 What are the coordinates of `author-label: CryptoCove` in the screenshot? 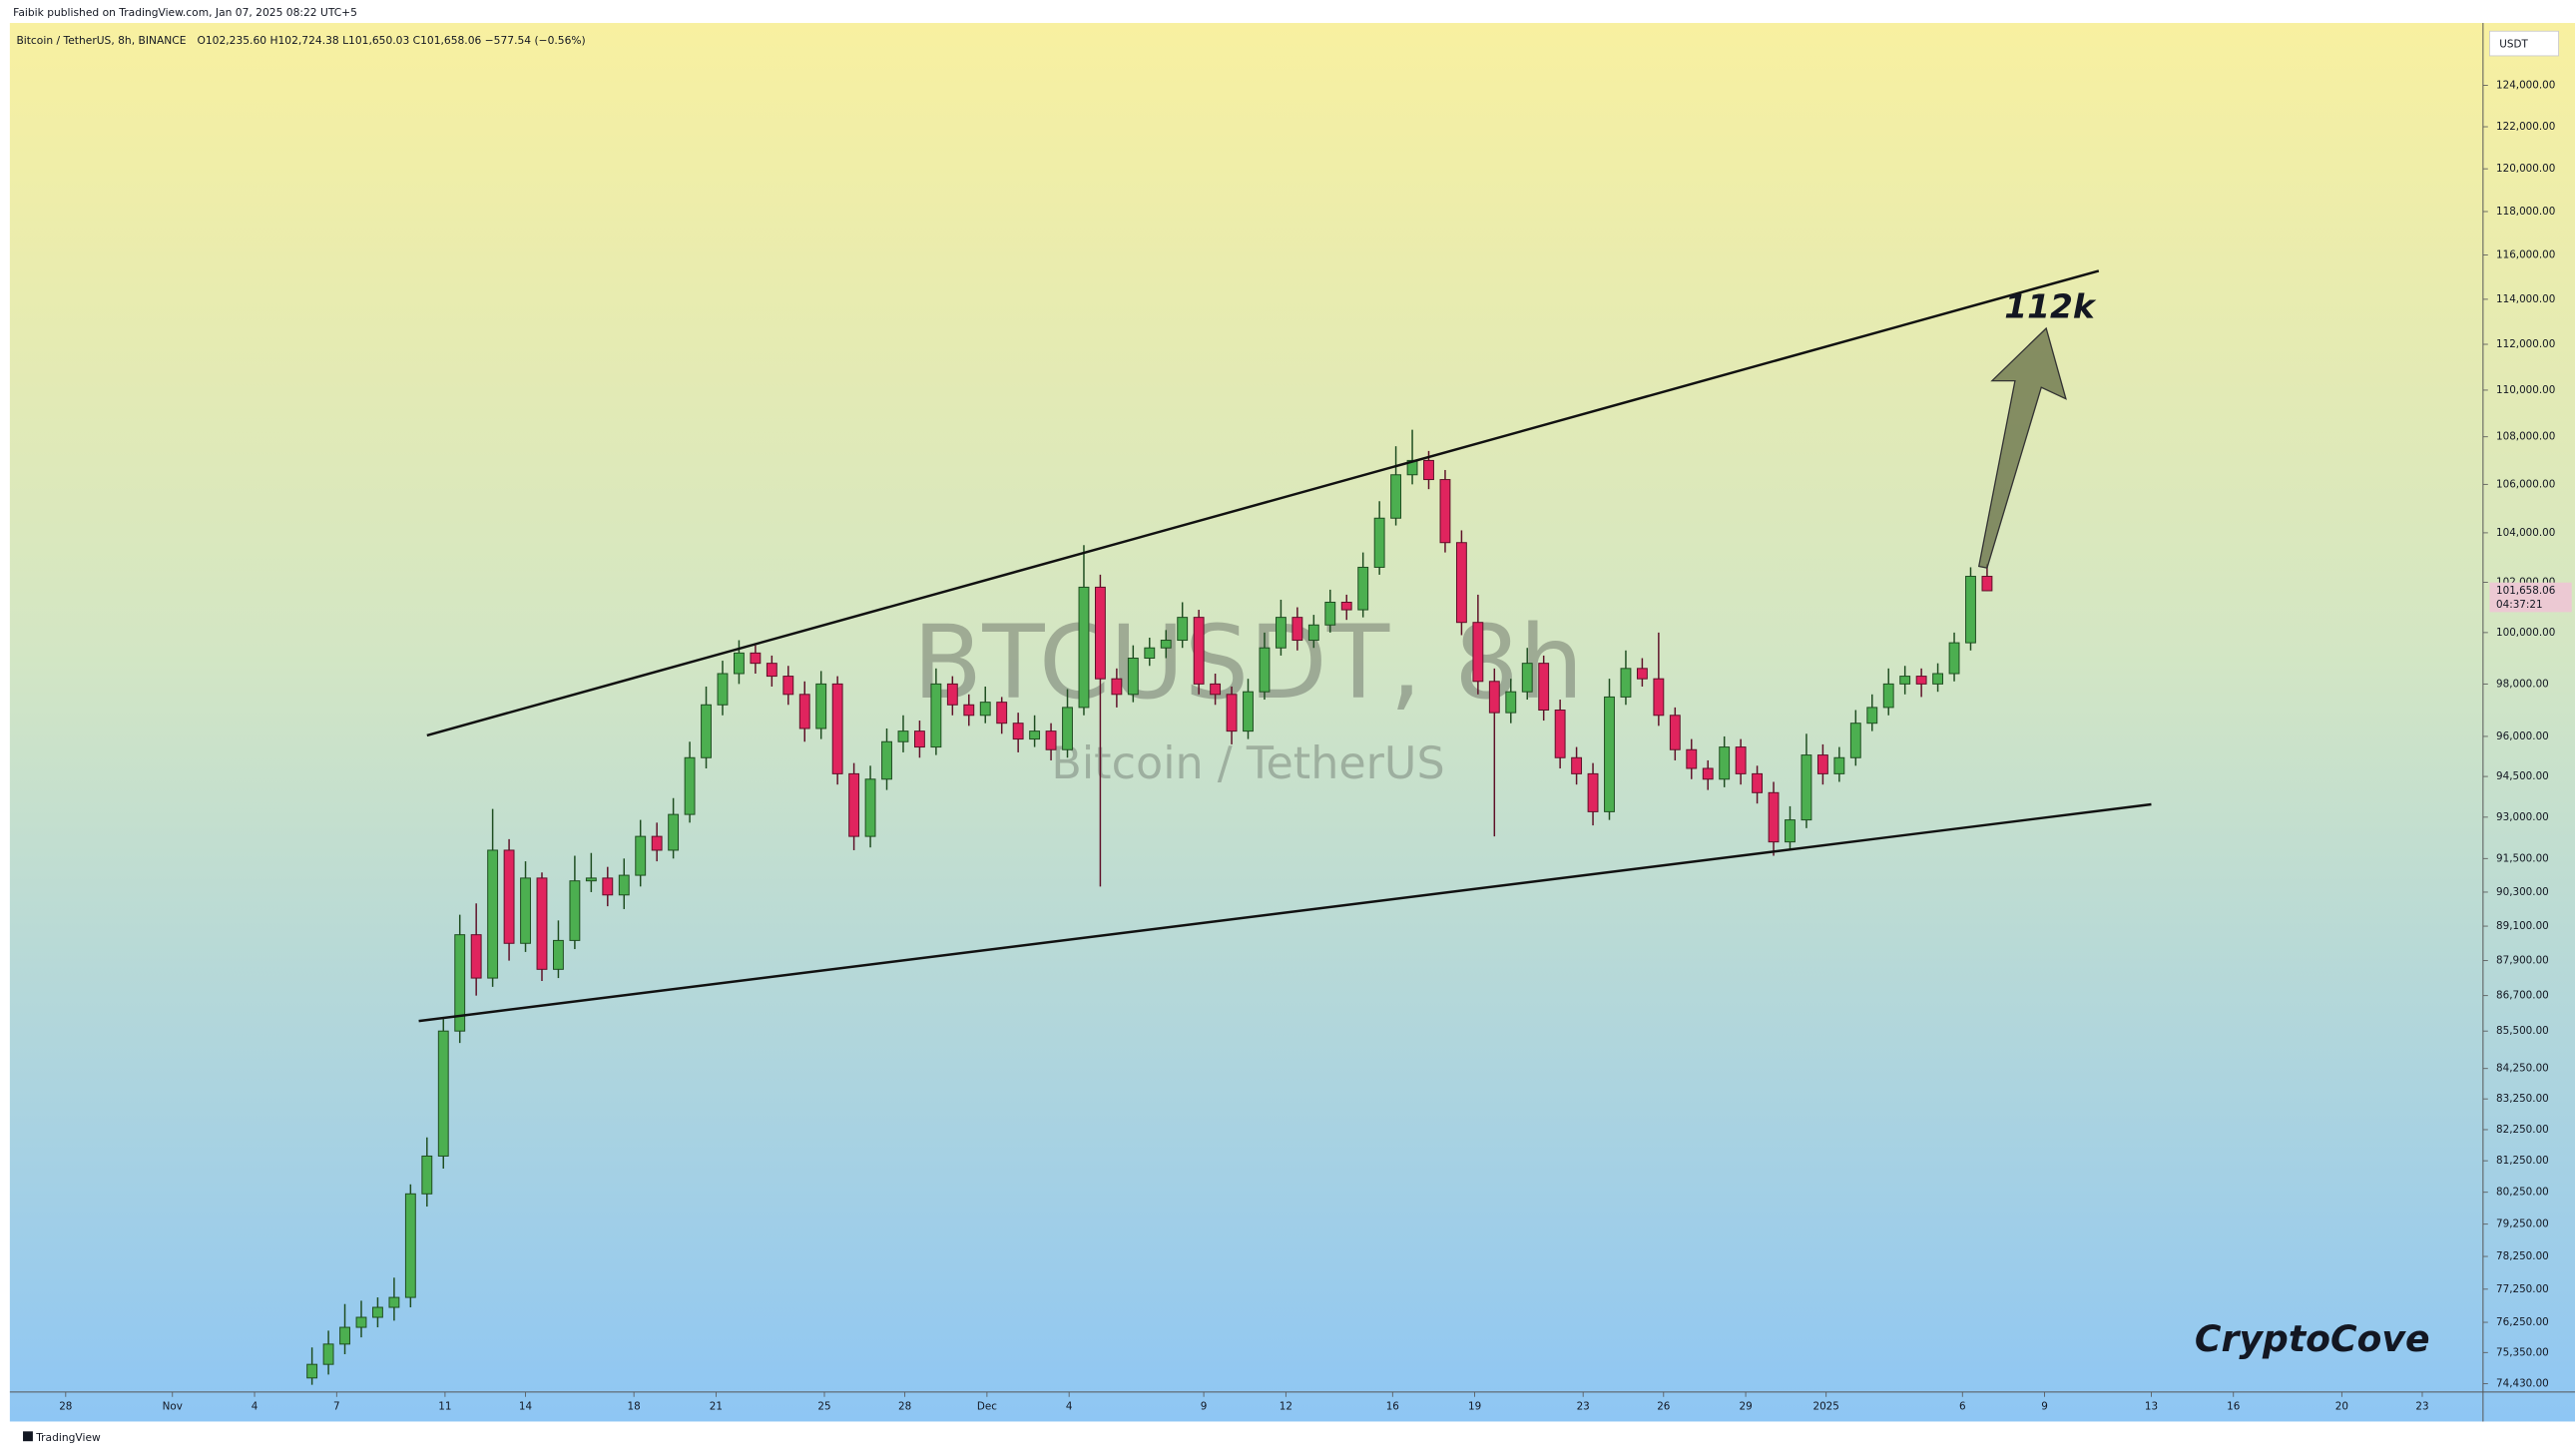 It's located at (2312, 1338).